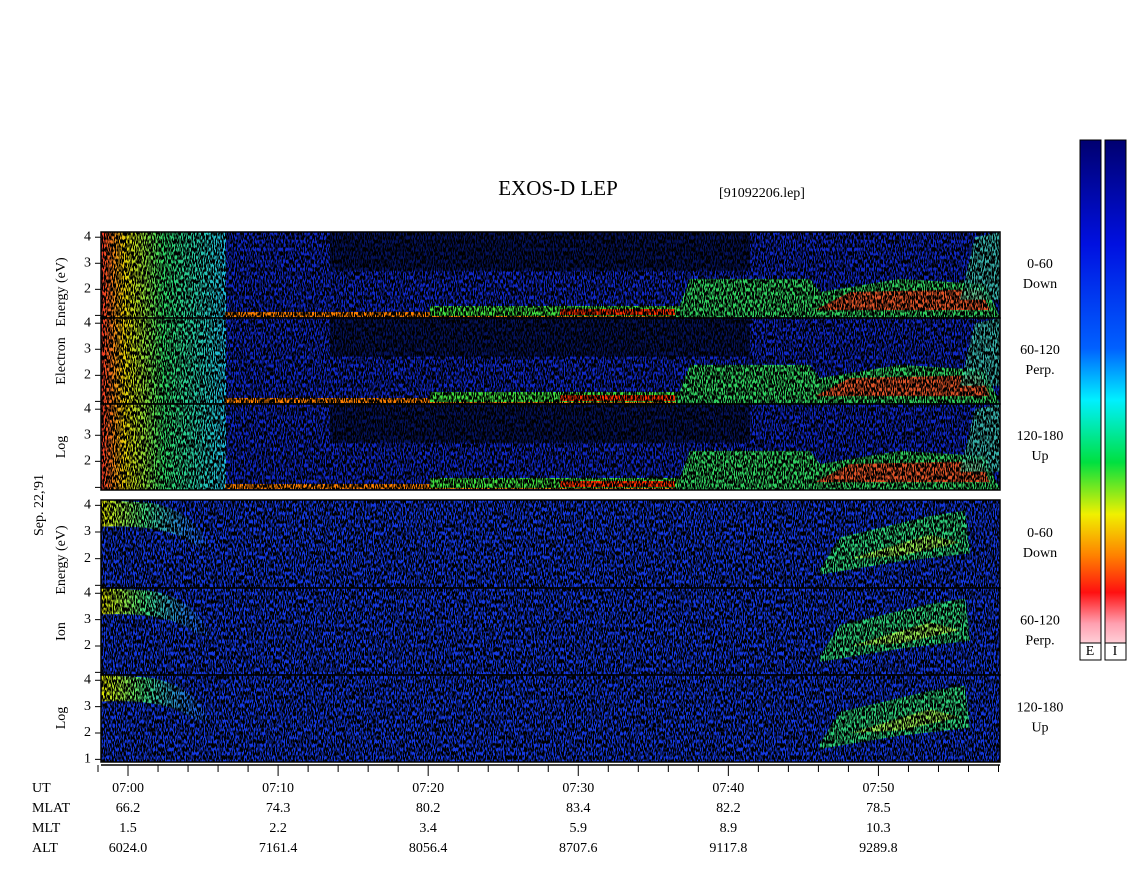 The width and height of the screenshot is (1130, 875). What do you see at coordinates (39, 505) in the screenshot?
I see `date-label: Sep. 22,'91` at bounding box center [39, 505].